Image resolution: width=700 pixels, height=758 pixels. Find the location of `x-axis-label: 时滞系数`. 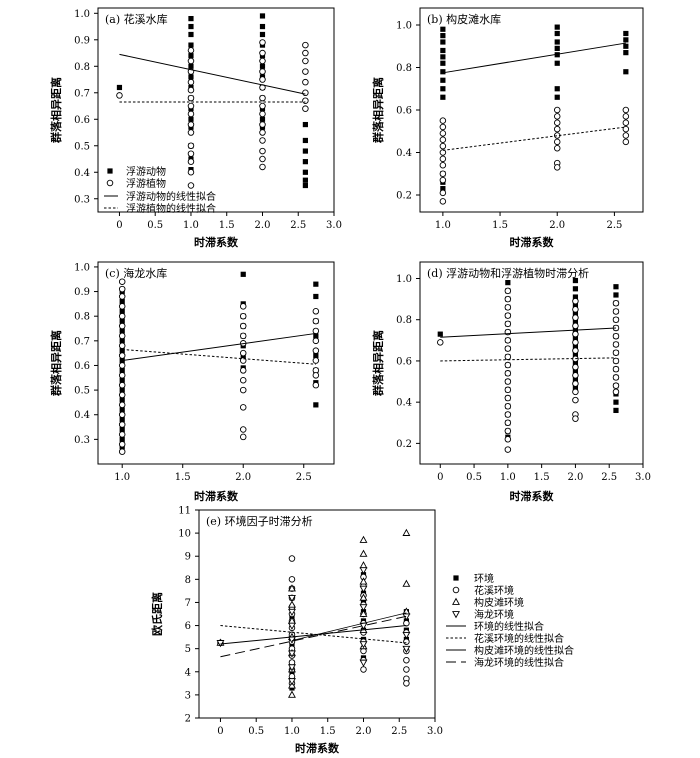

x-axis-label: 时滞系数 is located at coordinates (532, 496).